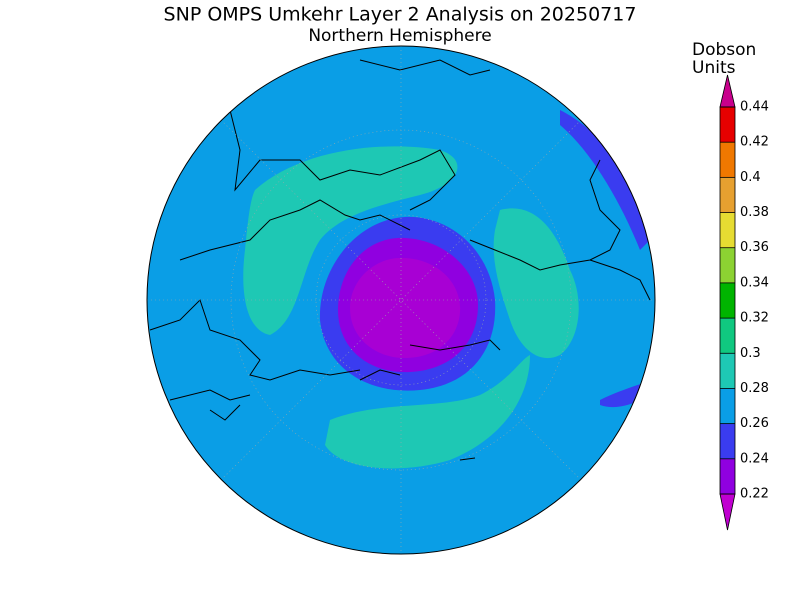  I want to click on map-subtitle: Northern Hemisphere, so click(399, 36).